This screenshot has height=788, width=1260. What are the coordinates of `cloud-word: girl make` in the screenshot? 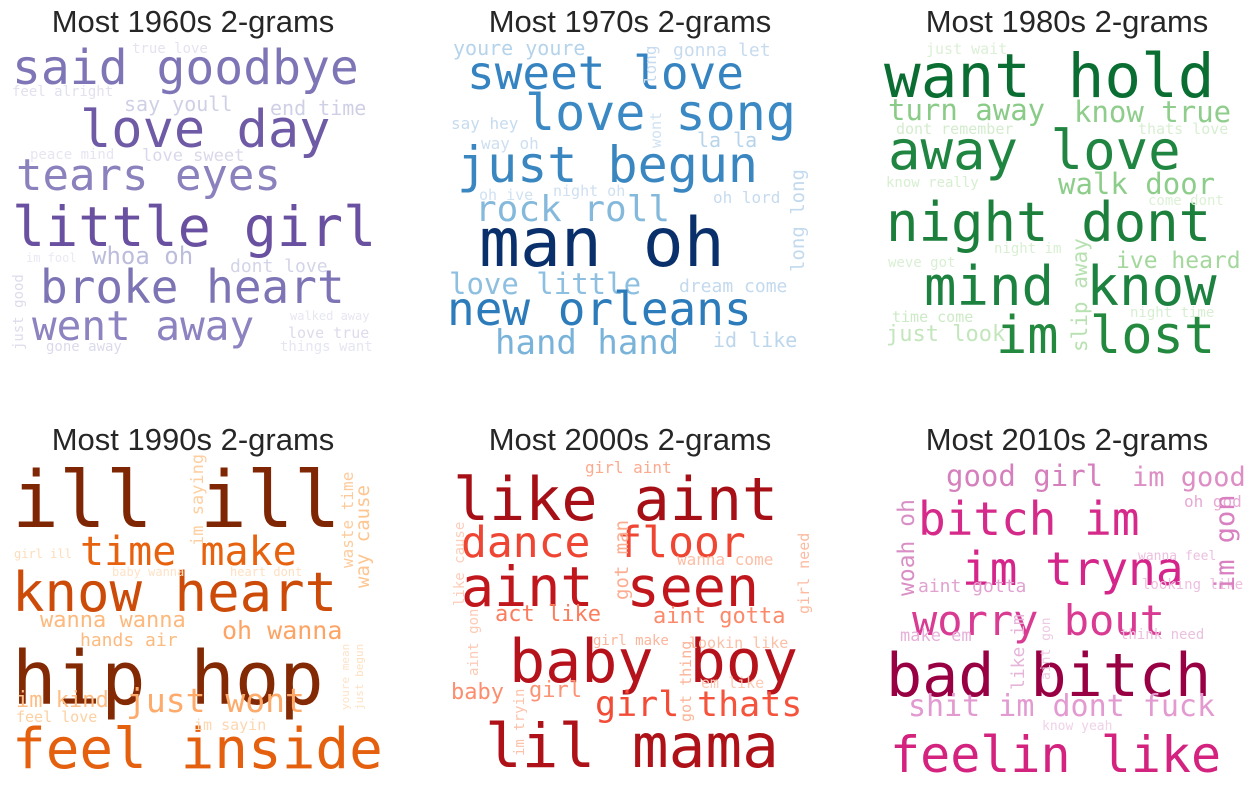 It's located at (631, 641).